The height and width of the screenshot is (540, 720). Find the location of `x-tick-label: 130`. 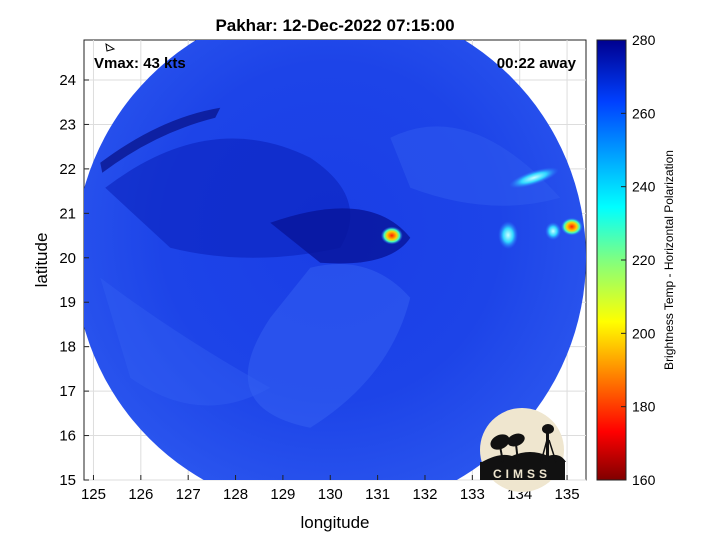

x-tick-label: 130 is located at coordinates (330, 494).